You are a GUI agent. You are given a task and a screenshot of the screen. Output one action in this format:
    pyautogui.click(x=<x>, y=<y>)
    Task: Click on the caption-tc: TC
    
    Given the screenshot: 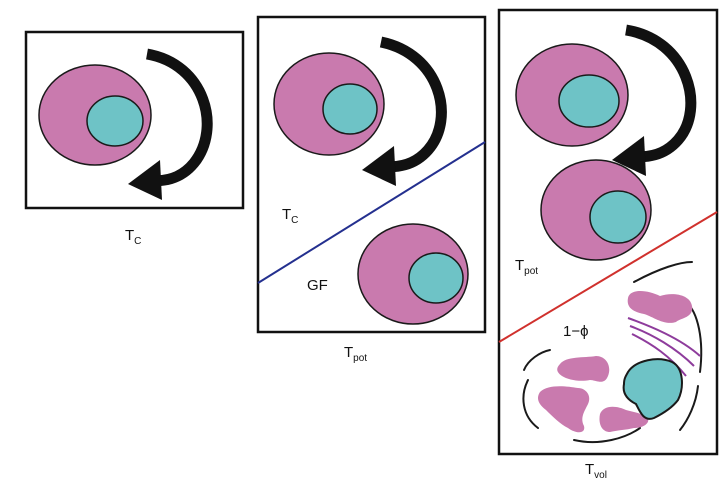 What is the action you would take?
    pyautogui.click(x=133, y=237)
    